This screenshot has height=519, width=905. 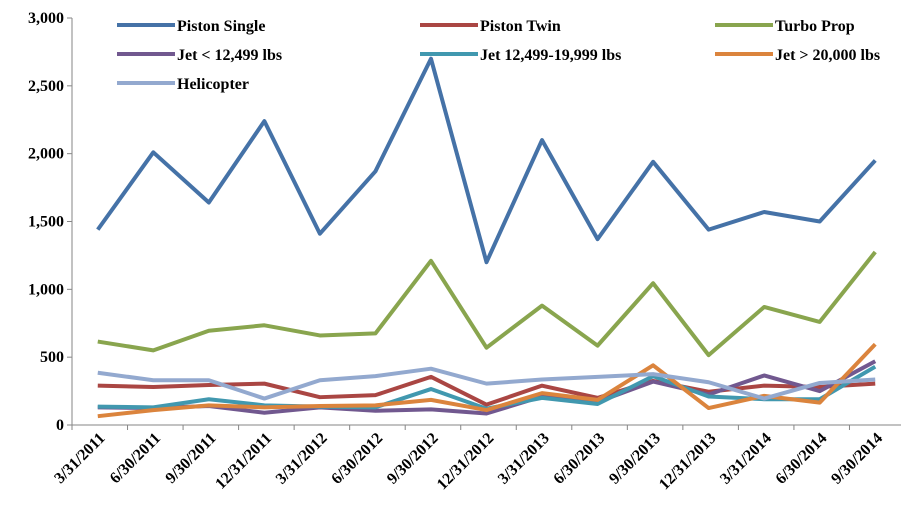 I want to click on x-tick-label: 6/30/2014, so click(x=802, y=459).